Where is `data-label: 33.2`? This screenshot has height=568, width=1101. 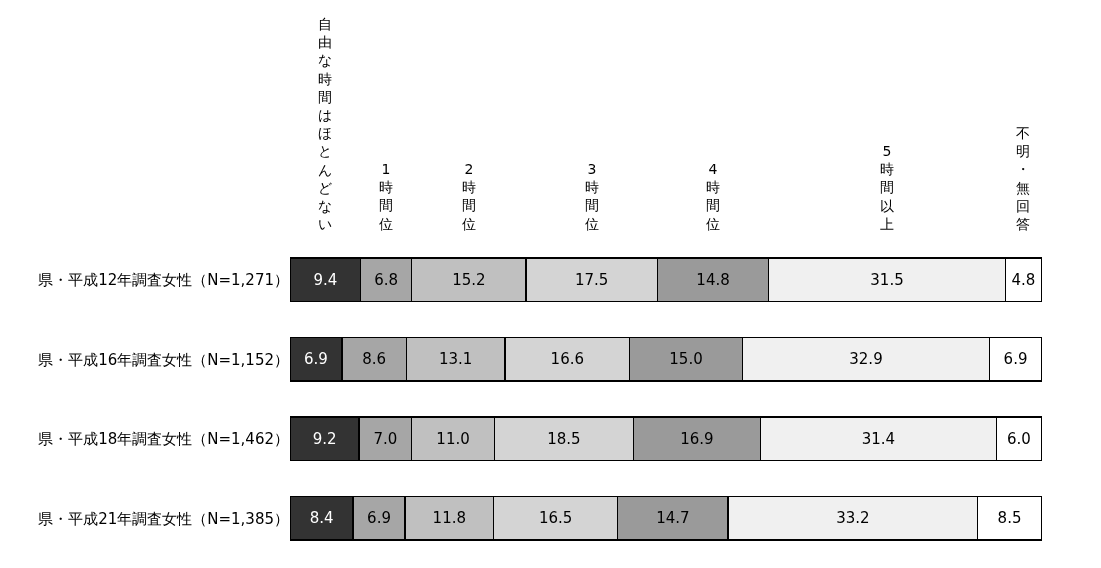
data-label: 33.2 is located at coordinates (853, 518).